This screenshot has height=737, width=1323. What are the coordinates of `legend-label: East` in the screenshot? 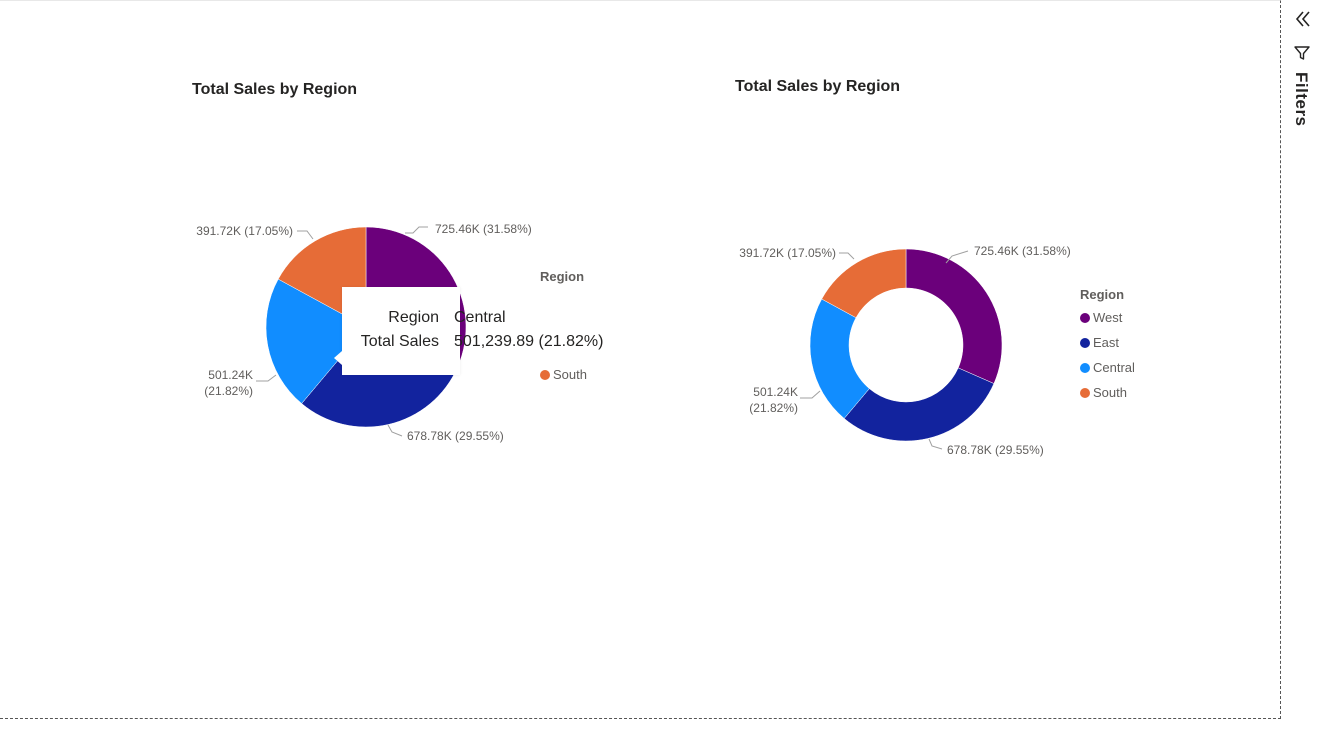 It's located at (1106, 342).